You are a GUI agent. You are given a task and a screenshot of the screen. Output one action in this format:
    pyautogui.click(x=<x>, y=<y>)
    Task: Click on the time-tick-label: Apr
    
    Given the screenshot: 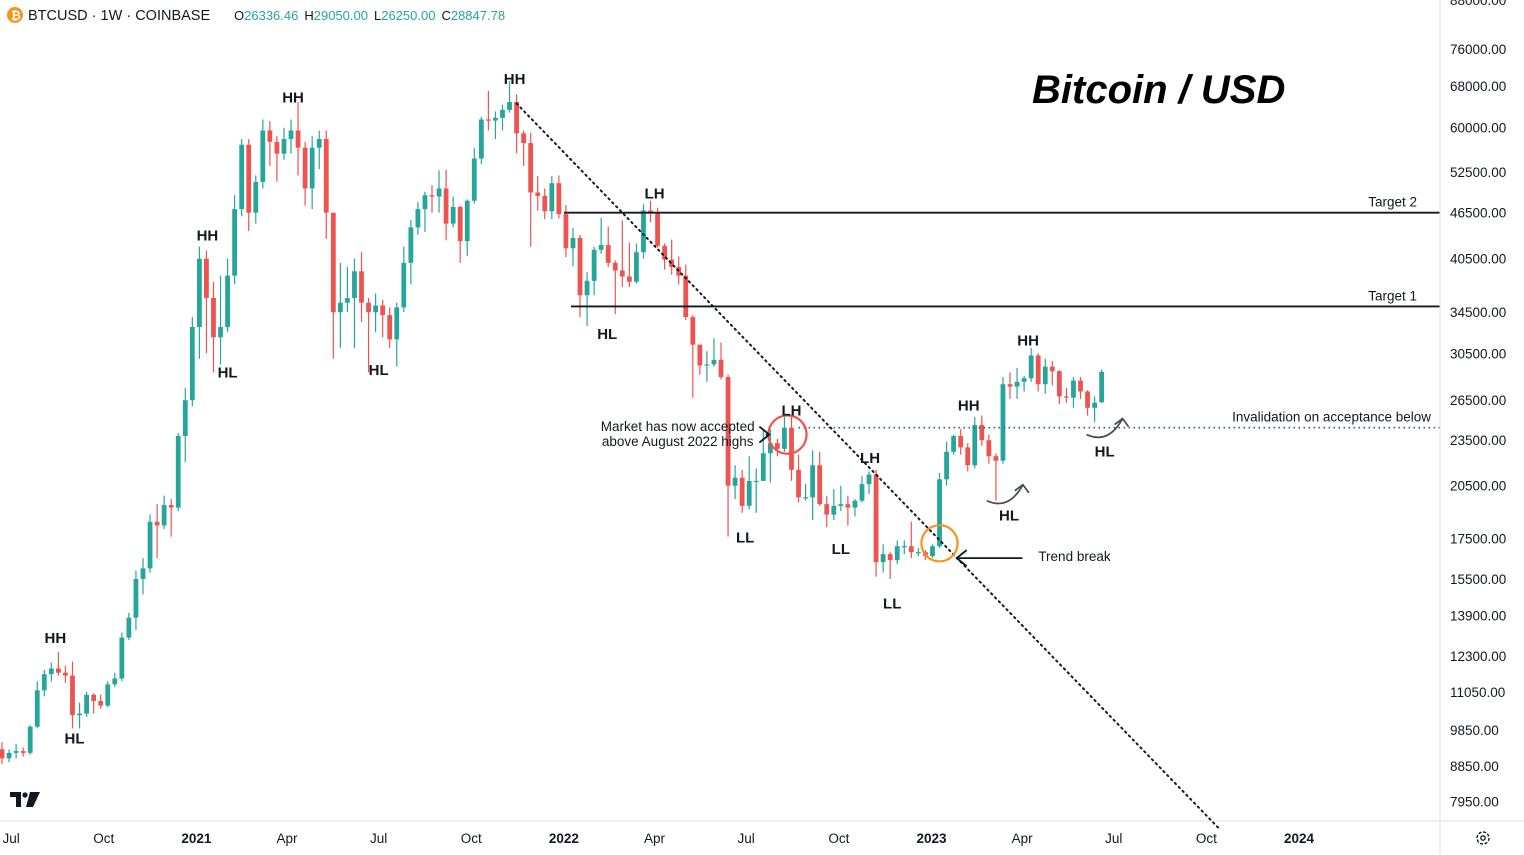 What is the action you would take?
    pyautogui.click(x=287, y=838)
    